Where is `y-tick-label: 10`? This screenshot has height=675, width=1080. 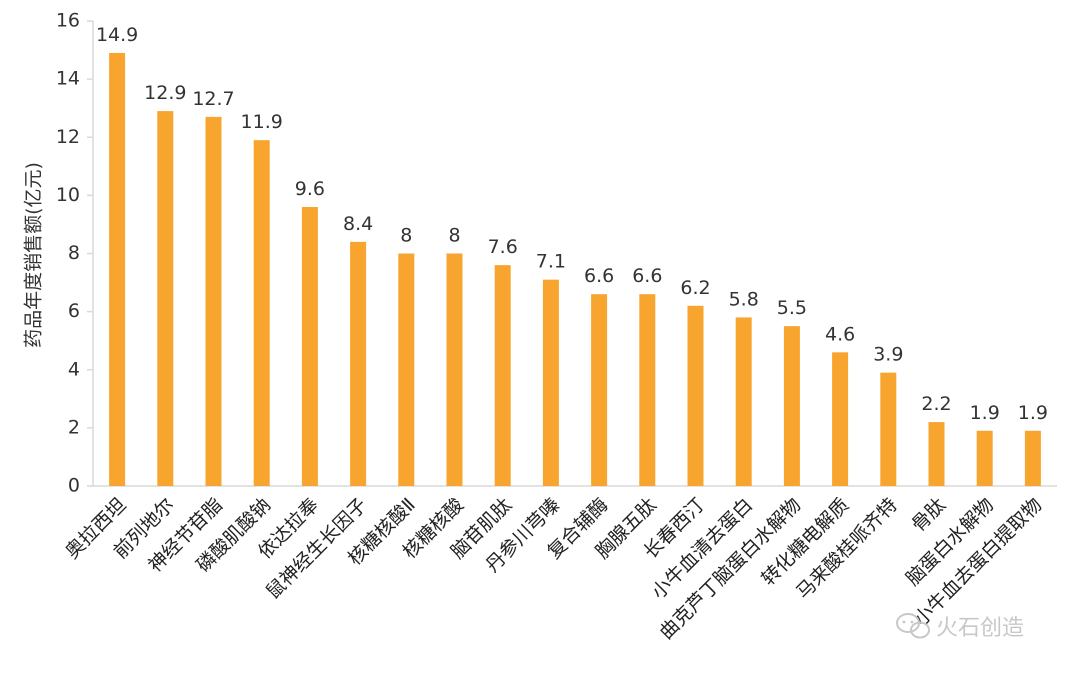
y-tick-label: 10 is located at coordinates (68, 195).